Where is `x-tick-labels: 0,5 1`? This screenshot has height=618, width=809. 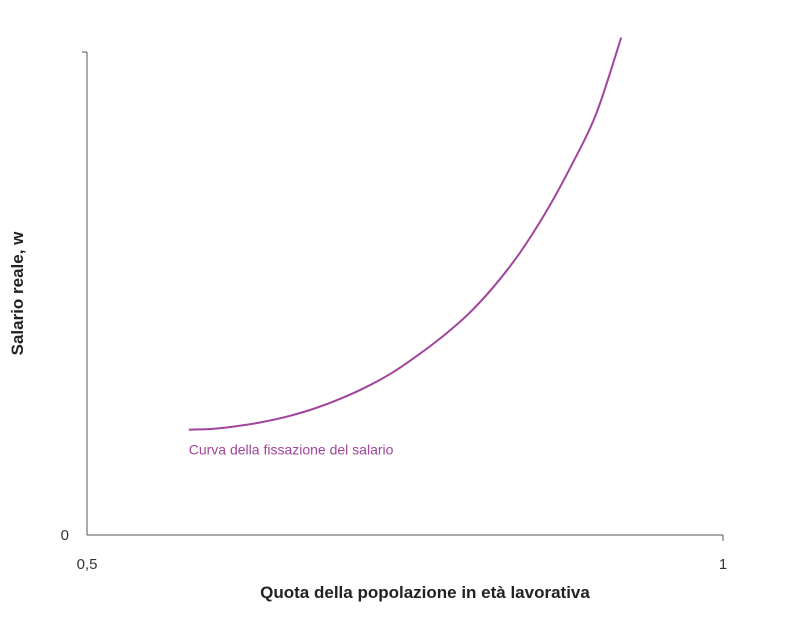 x-tick-labels: 0,5 1 is located at coordinates (402, 564).